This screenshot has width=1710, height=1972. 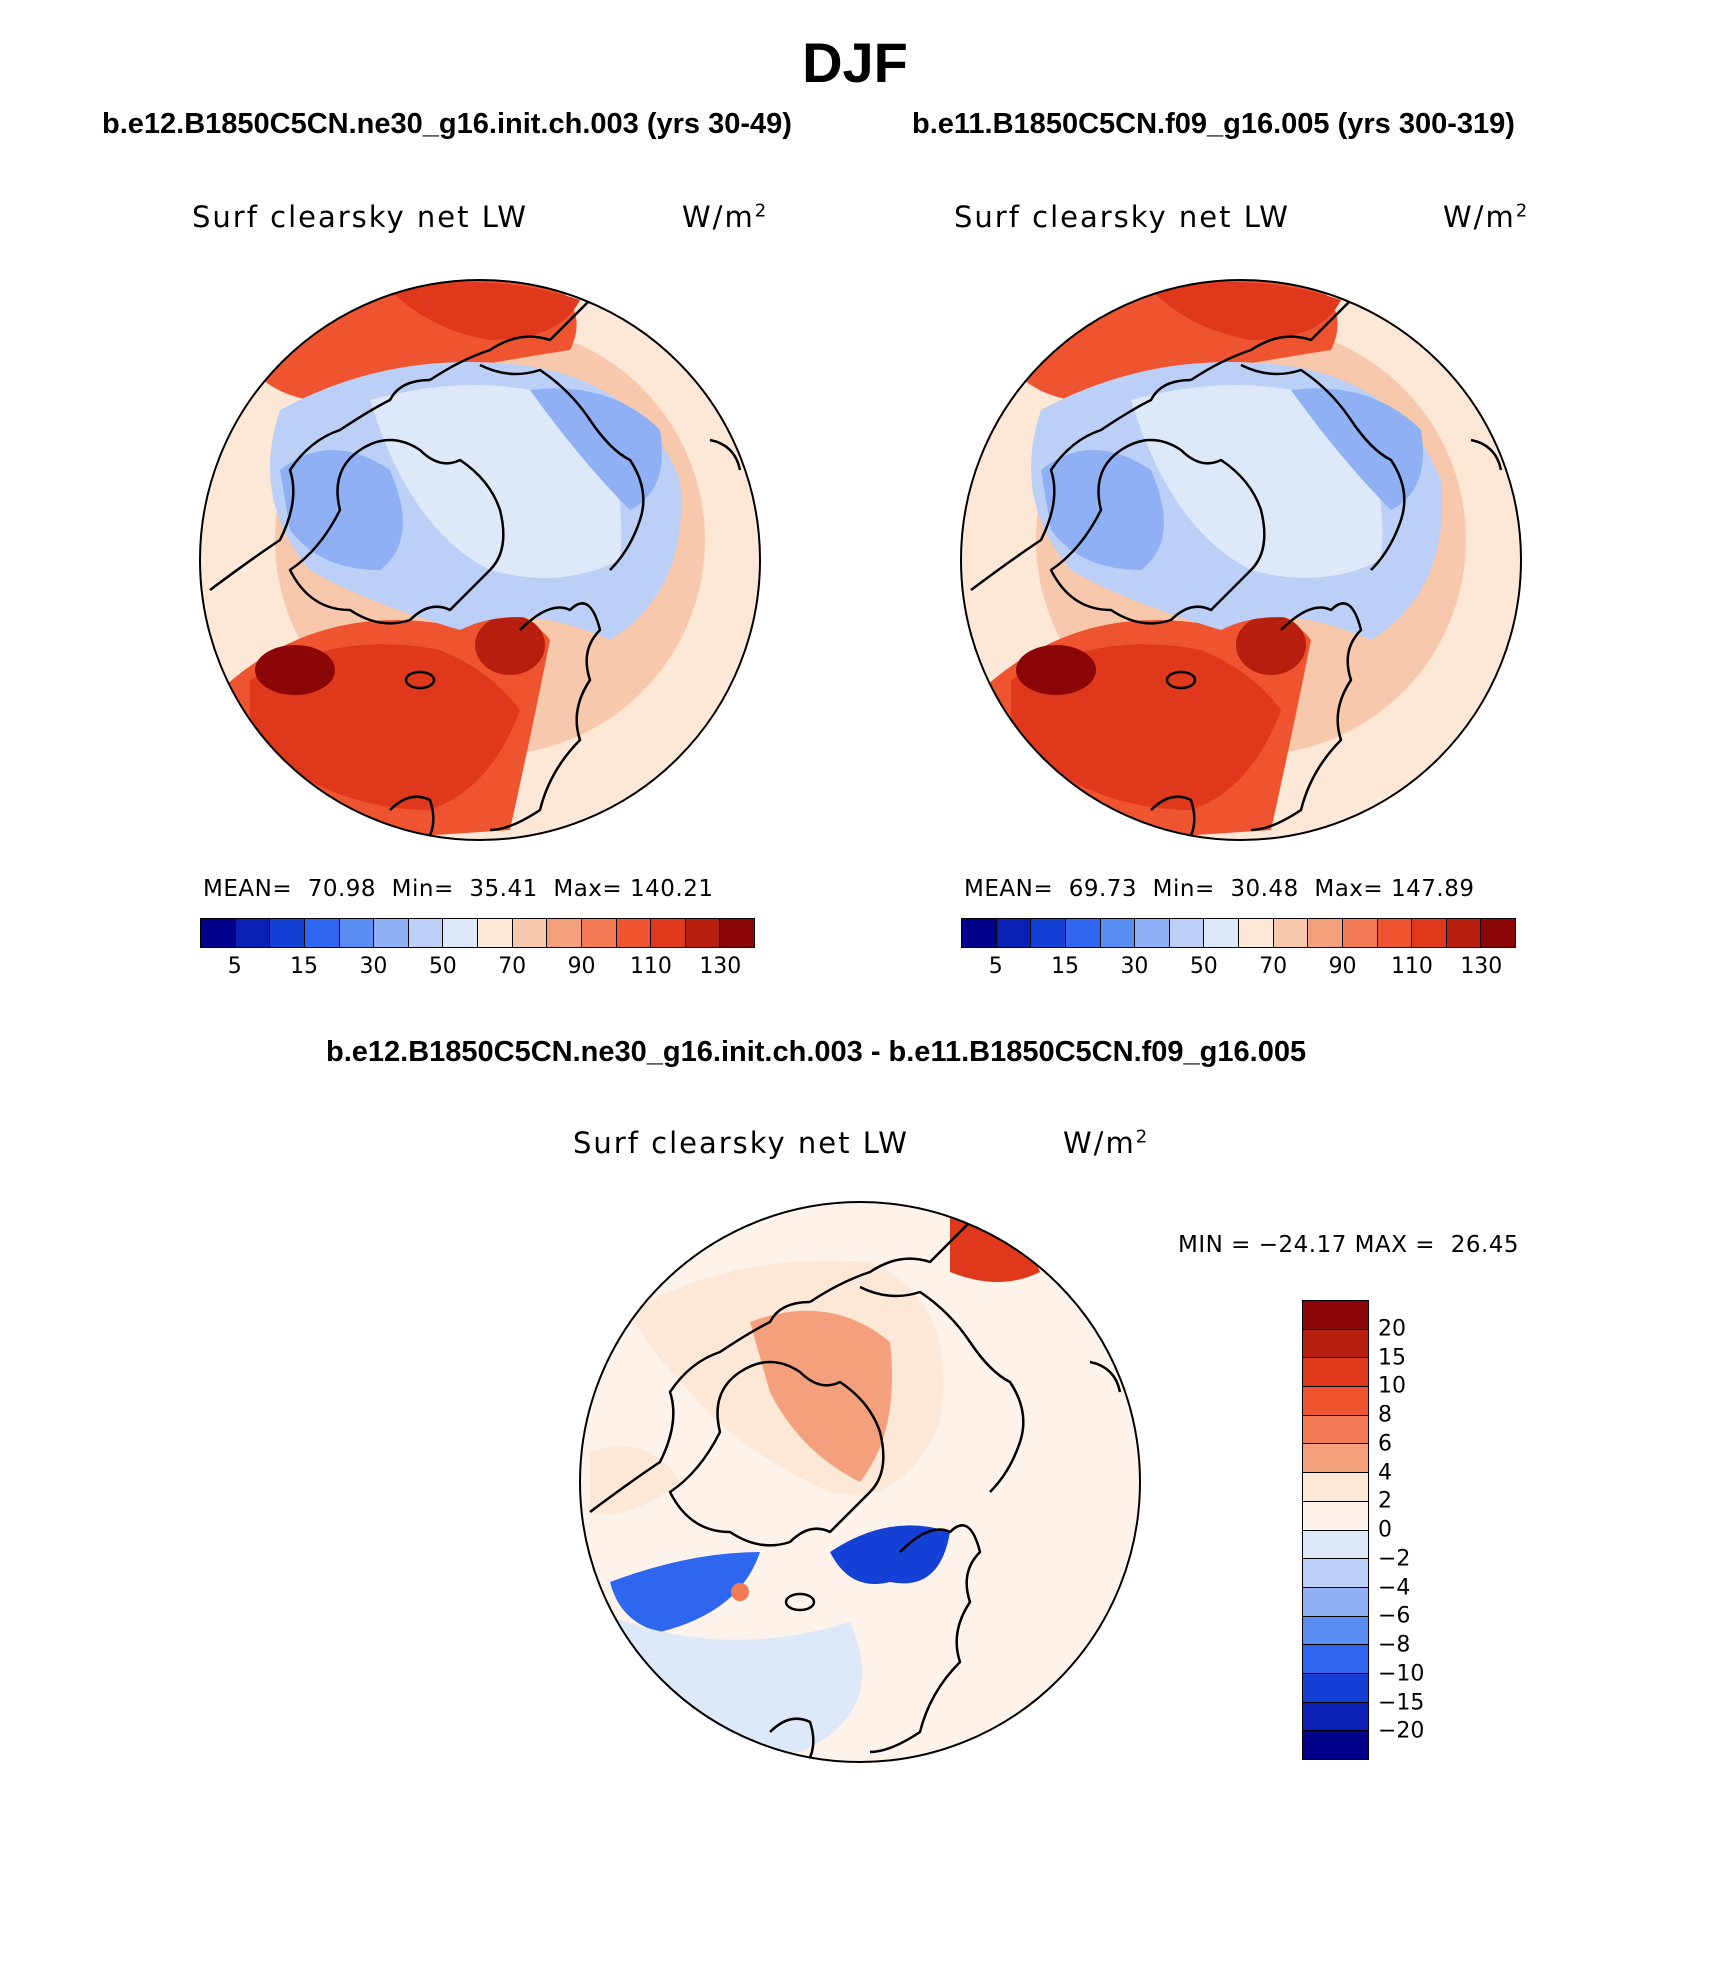 What do you see at coordinates (1394, 1616) in the screenshot?
I see `colorbar-tick-label: −6` at bounding box center [1394, 1616].